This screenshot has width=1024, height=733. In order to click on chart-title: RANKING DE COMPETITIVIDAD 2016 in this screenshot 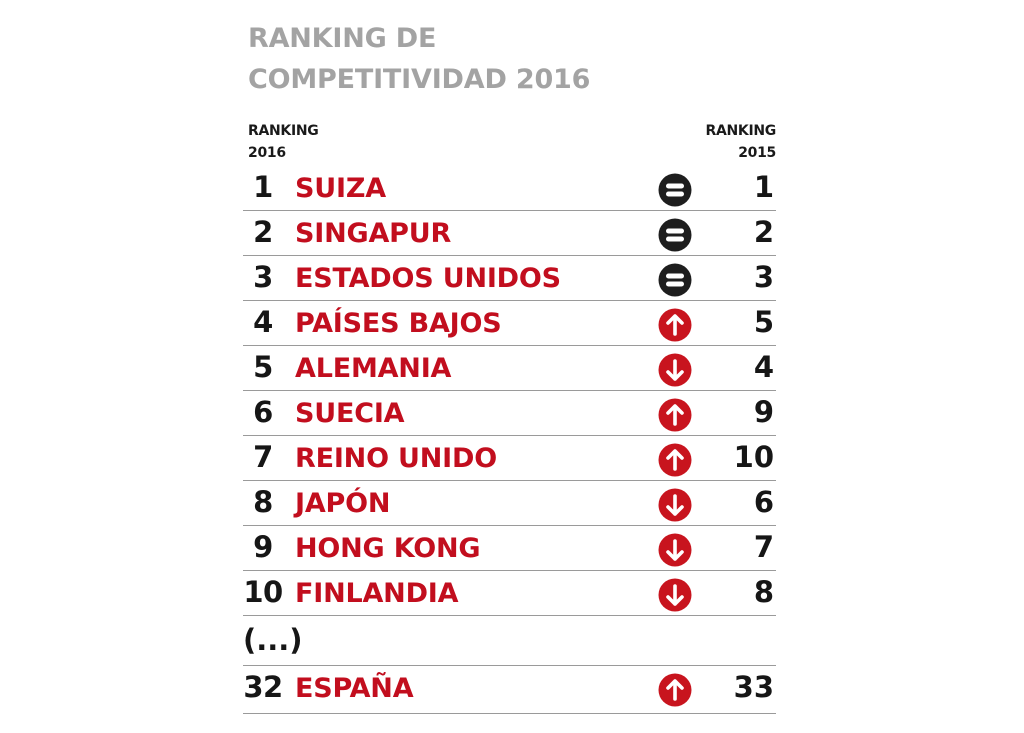, I will do `click(419, 59)`.